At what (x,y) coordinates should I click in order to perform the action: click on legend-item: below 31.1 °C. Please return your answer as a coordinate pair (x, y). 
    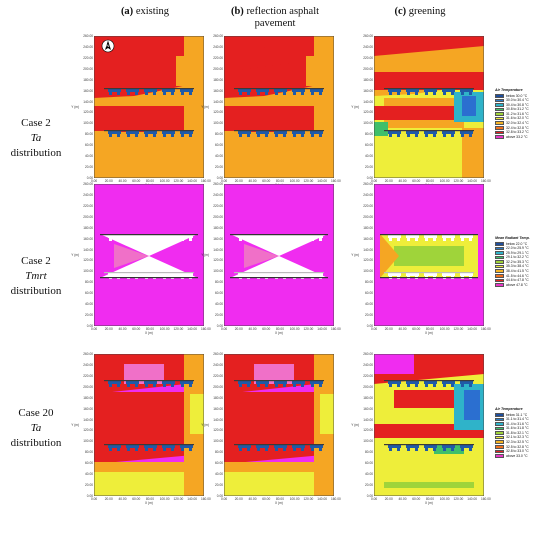
    Looking at the image, I should click on (520, 414).